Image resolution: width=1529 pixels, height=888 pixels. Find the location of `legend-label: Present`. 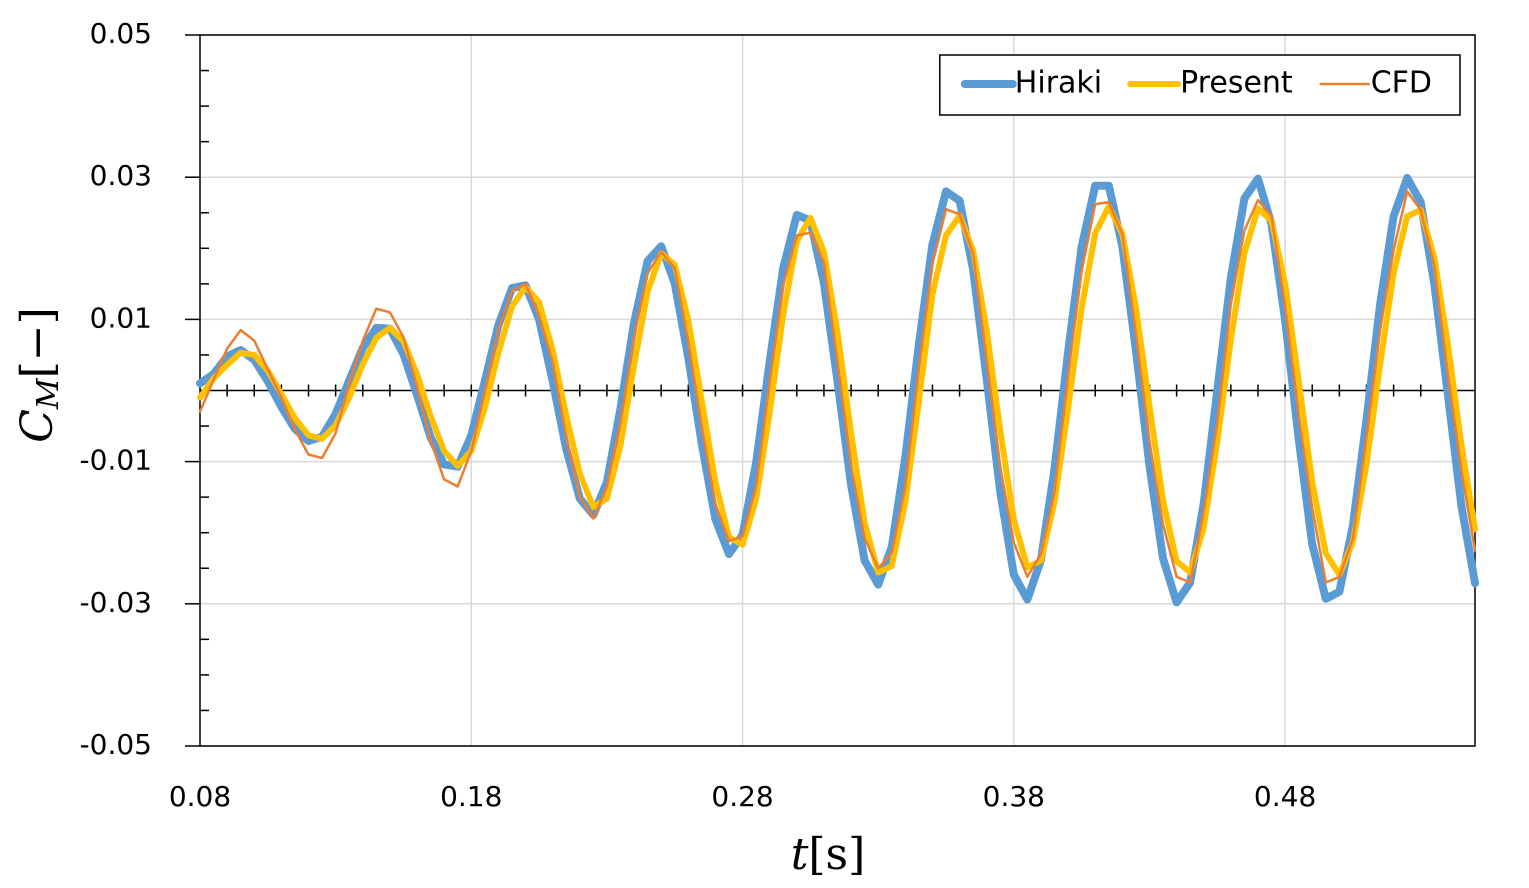

legend-label: Present is located at coordinates (1236, 83).